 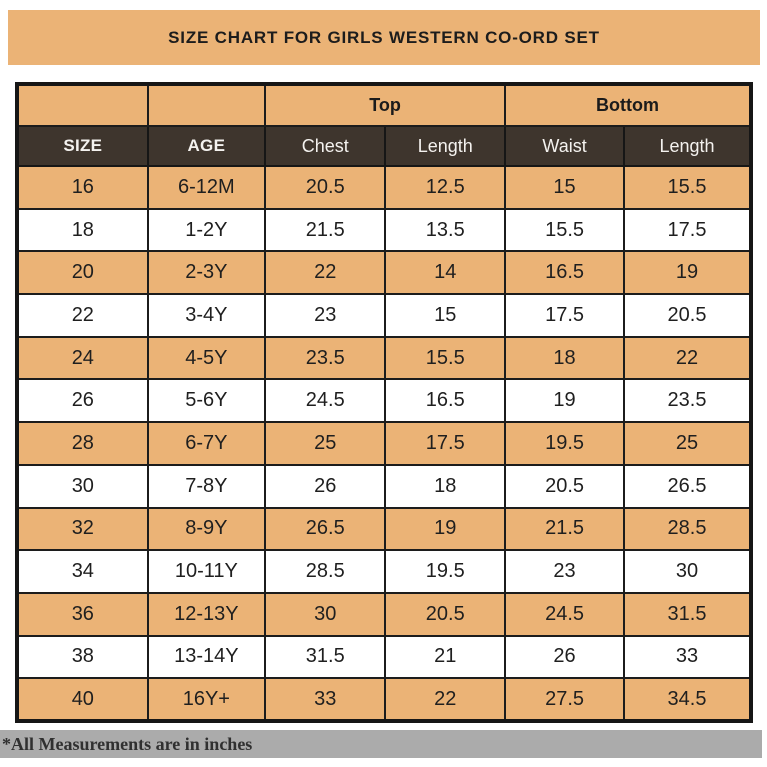 What do you see at coordinates (564, 699) in the screenshot?
I see `table-cell: 27.5` at bounding box center [564, 699].